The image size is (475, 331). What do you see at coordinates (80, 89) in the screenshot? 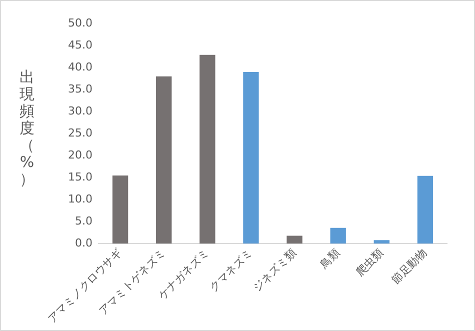
I see `y-tick-label: 35.0` at bounding box center [80, 89].